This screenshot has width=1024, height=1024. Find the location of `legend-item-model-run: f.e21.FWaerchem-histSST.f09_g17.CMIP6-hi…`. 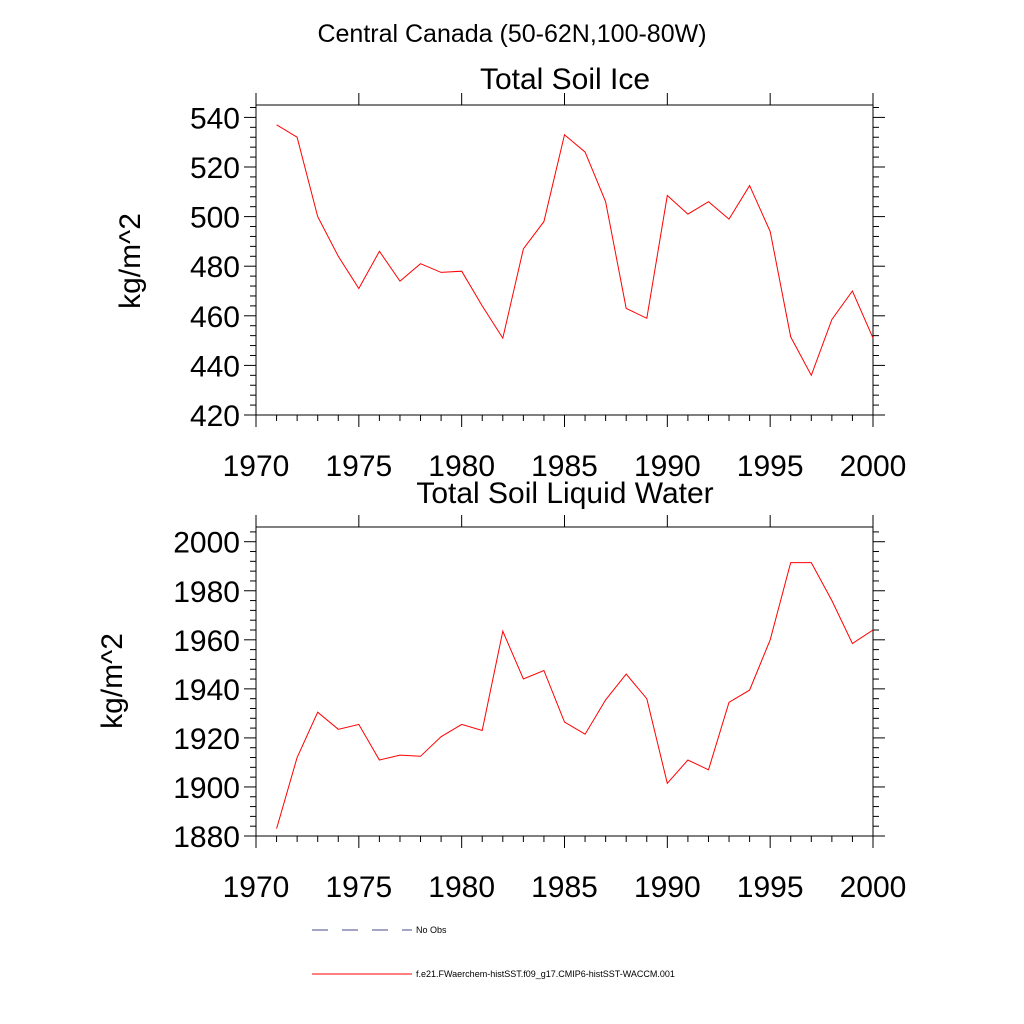

legend-item-model-run: f.e21.FWaerchem-histSST.f09_g17.CMIP6-hi… is located at coordinates (493, 974).